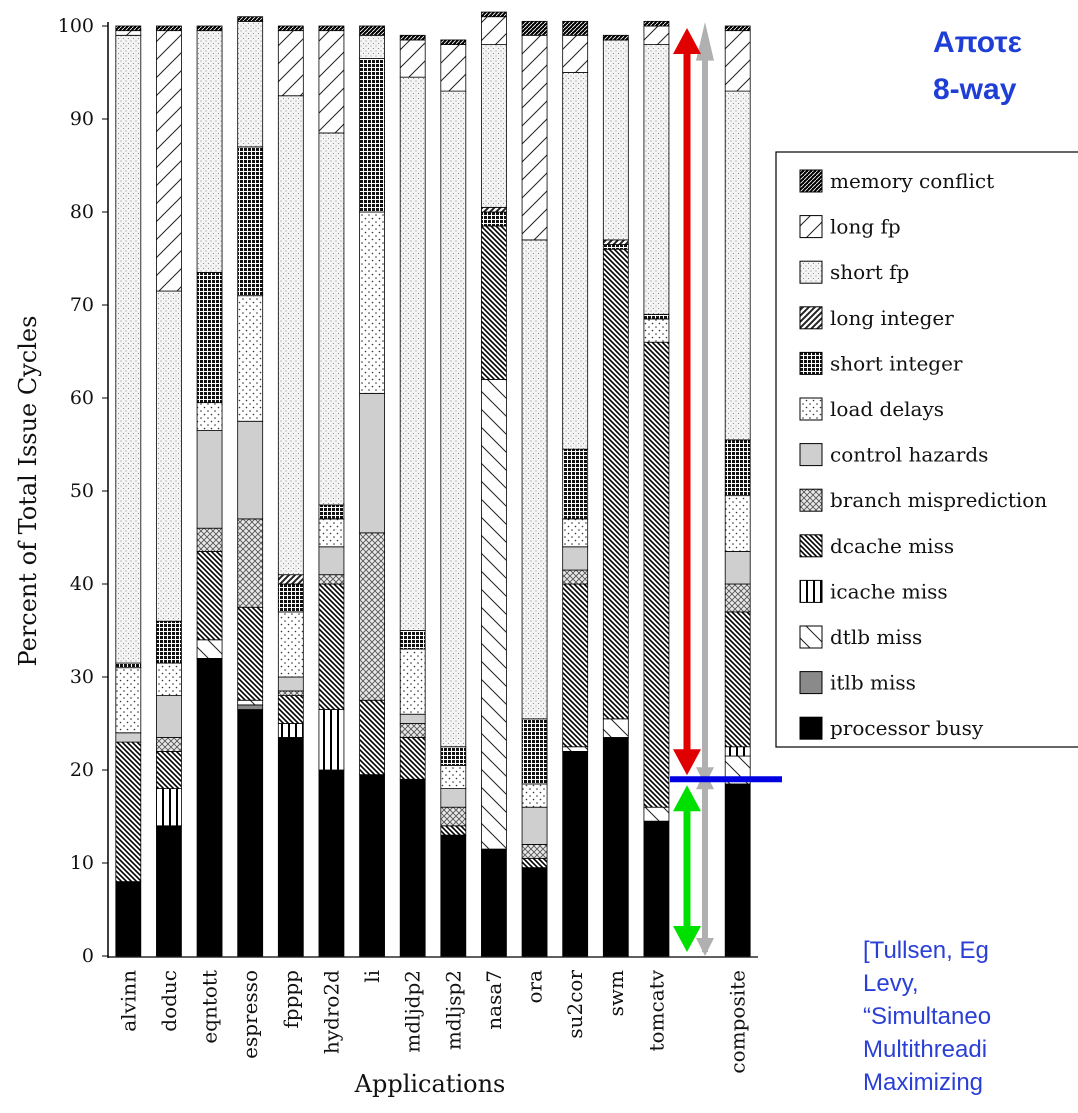  What do you see at coordinates (128, 1001) in the screenshot?
I see `x-tick-label: alvinn` at bounding box center [128, 1001].